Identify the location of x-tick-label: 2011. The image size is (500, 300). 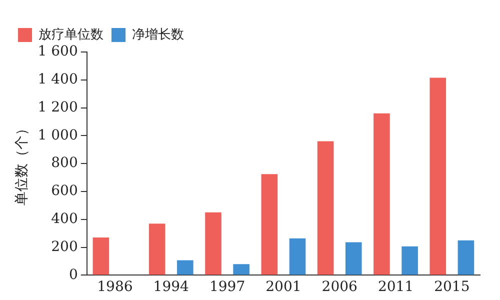
(396, 287).